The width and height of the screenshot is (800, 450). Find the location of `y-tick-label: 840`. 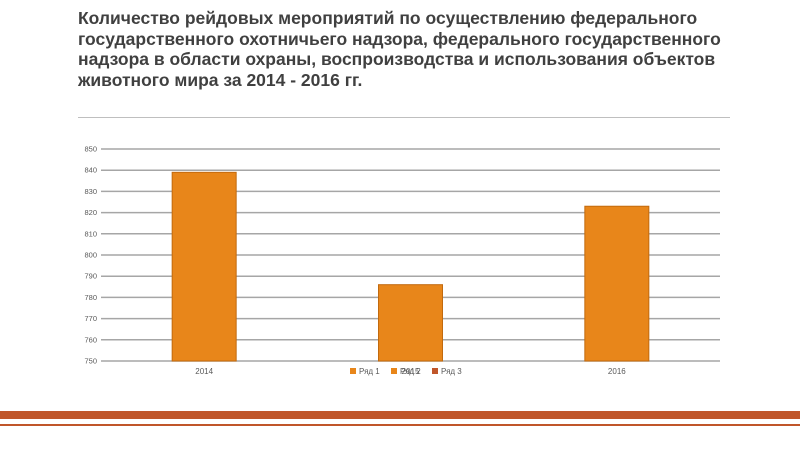

y-tick-label: 840 is located at coordinates (90, 170).